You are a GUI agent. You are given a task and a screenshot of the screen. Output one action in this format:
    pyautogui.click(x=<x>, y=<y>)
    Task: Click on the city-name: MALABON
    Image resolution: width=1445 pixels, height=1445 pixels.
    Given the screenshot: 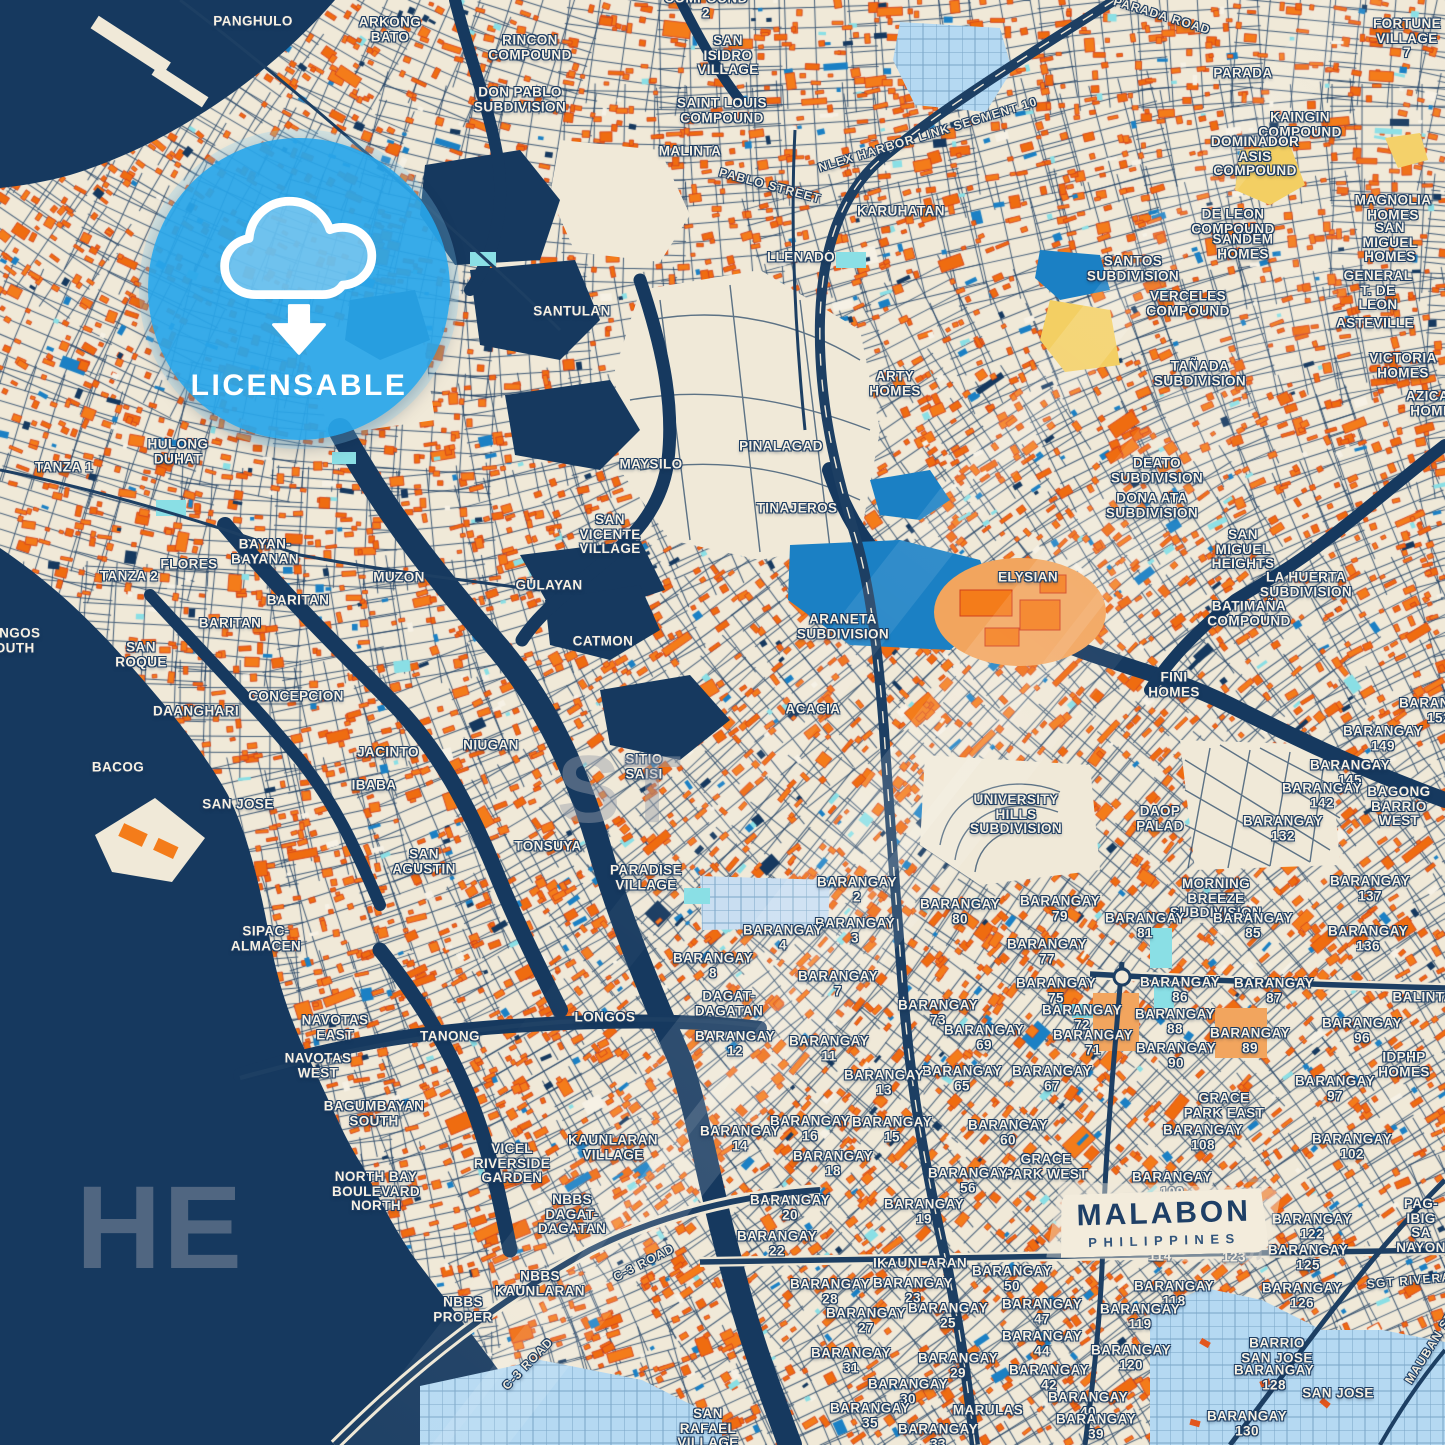 What is the action you would take?
    pyautogui.click(x=1164, y=1213)
    